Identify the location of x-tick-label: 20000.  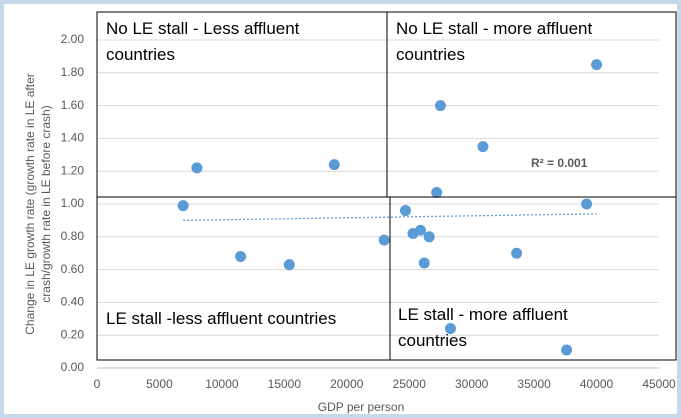
(347, 384).